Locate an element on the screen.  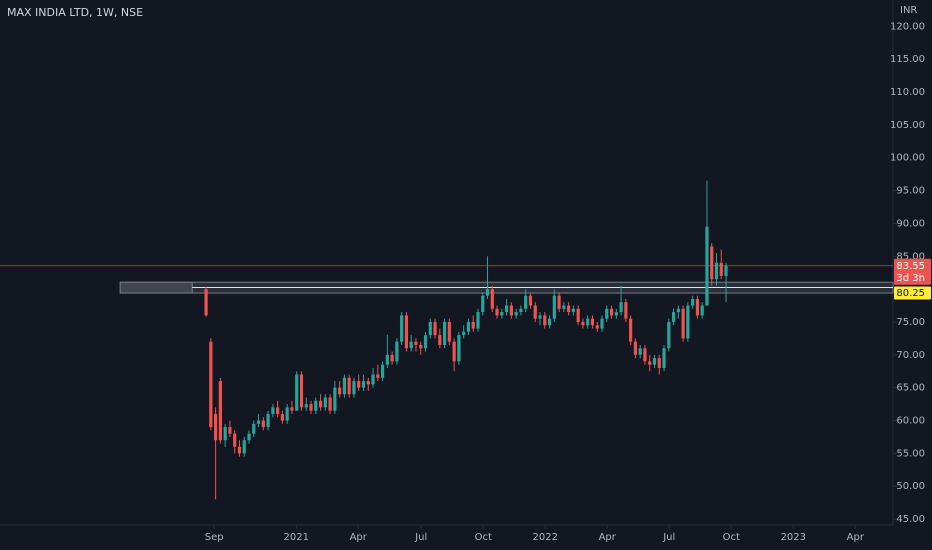
x-tick-label: Oct is located at coordinates (483, 537).